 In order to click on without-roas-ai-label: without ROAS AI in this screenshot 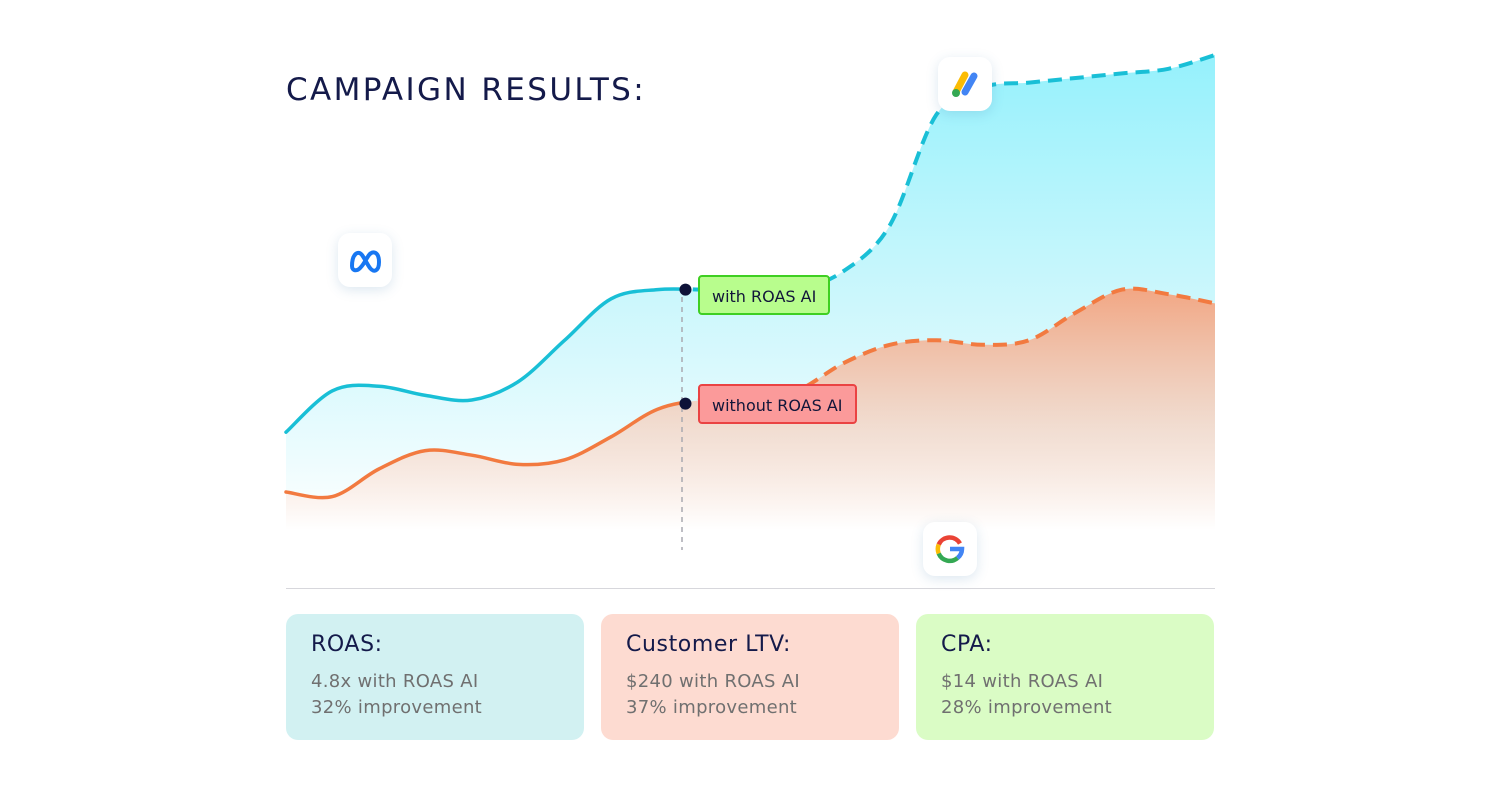, I will do `click(777, 404)`.